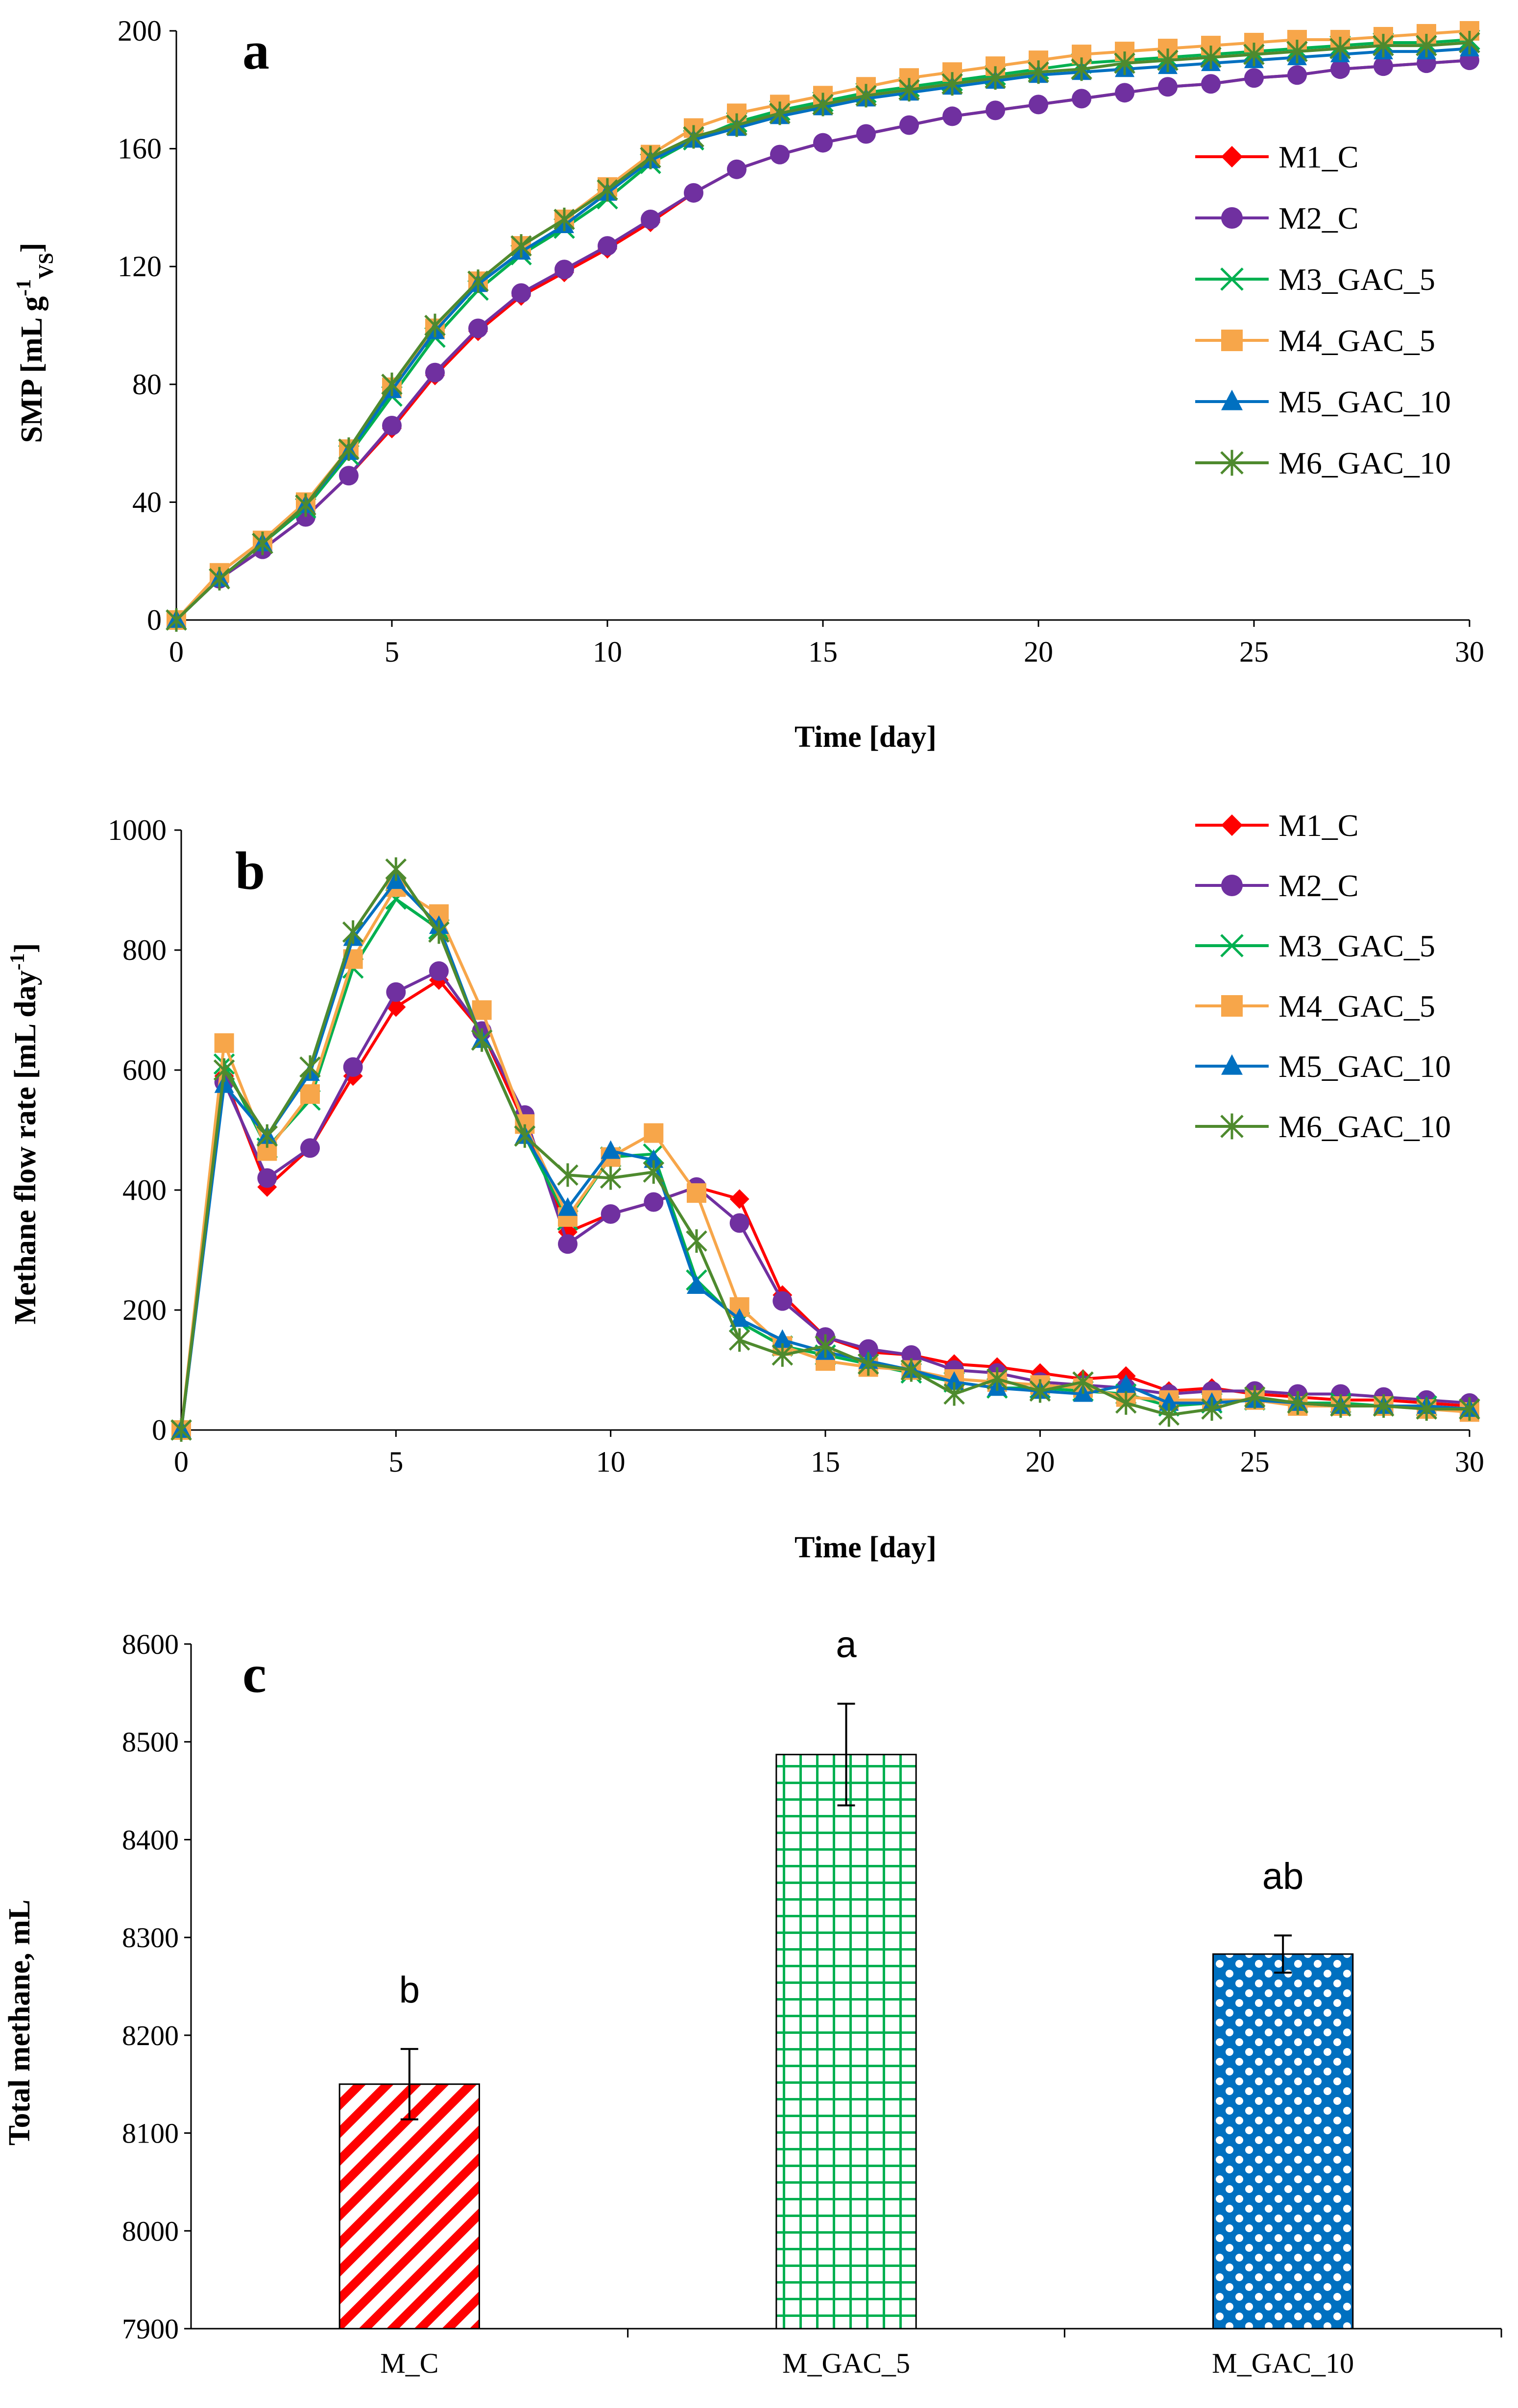 The height and width of the screenshot is (2408, 1518). What do you see at coordinates (140, 266) in the screenshot?
I see `y-tick-label: 120` at bounding box center [140, 266].